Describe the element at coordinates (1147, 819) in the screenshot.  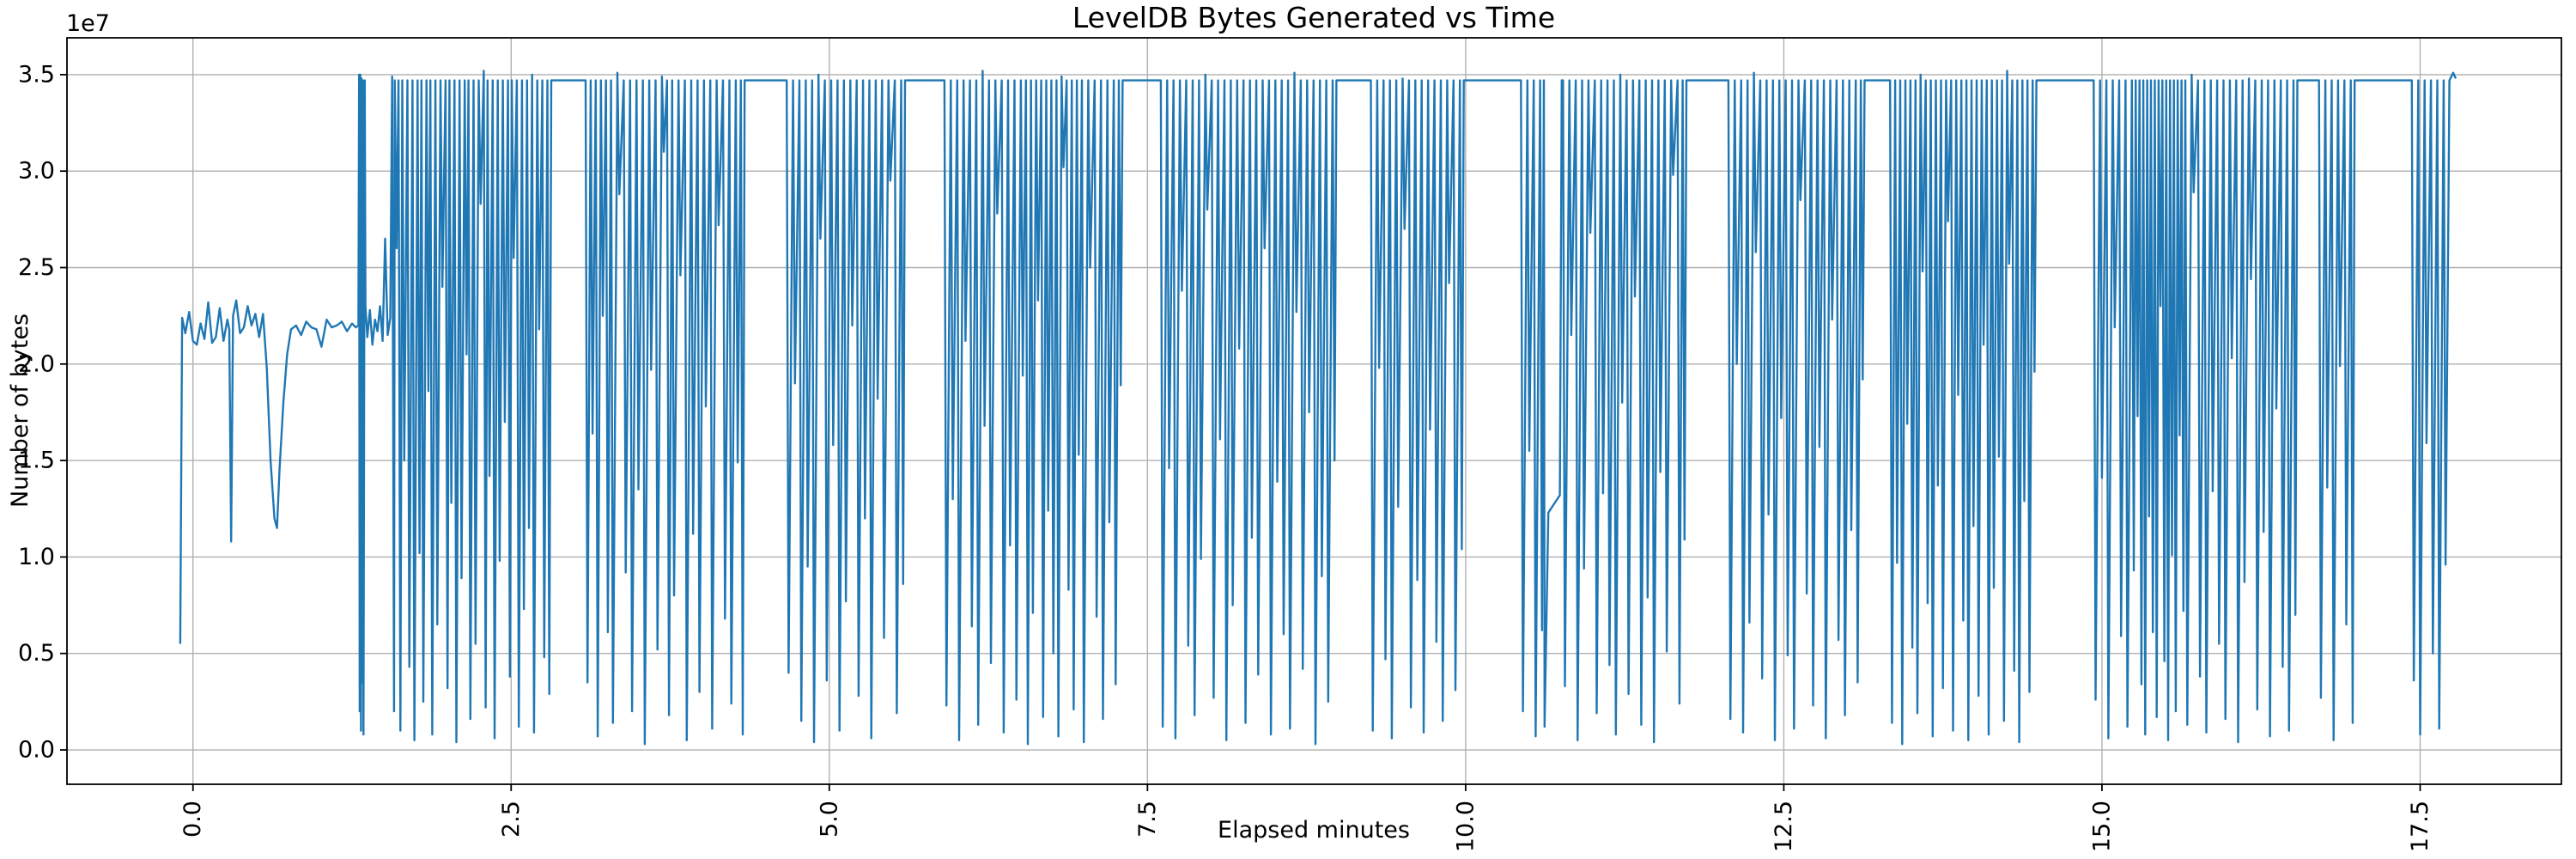
I see `x-tick-label: 7.5` at that location.